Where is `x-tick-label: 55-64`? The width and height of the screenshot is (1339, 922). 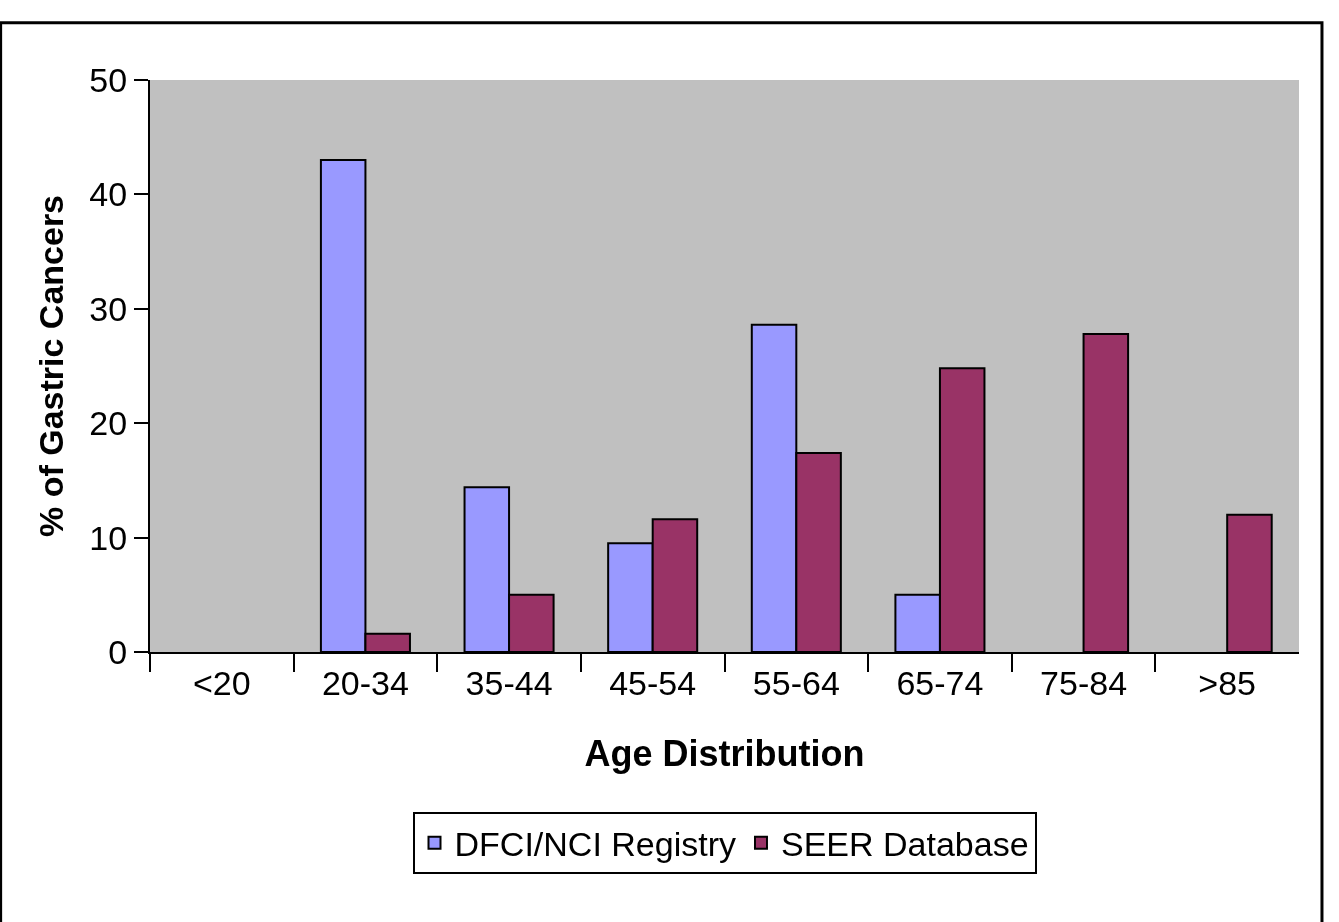 x-tick-label: 55-64 is located at coordinates (796, 682).